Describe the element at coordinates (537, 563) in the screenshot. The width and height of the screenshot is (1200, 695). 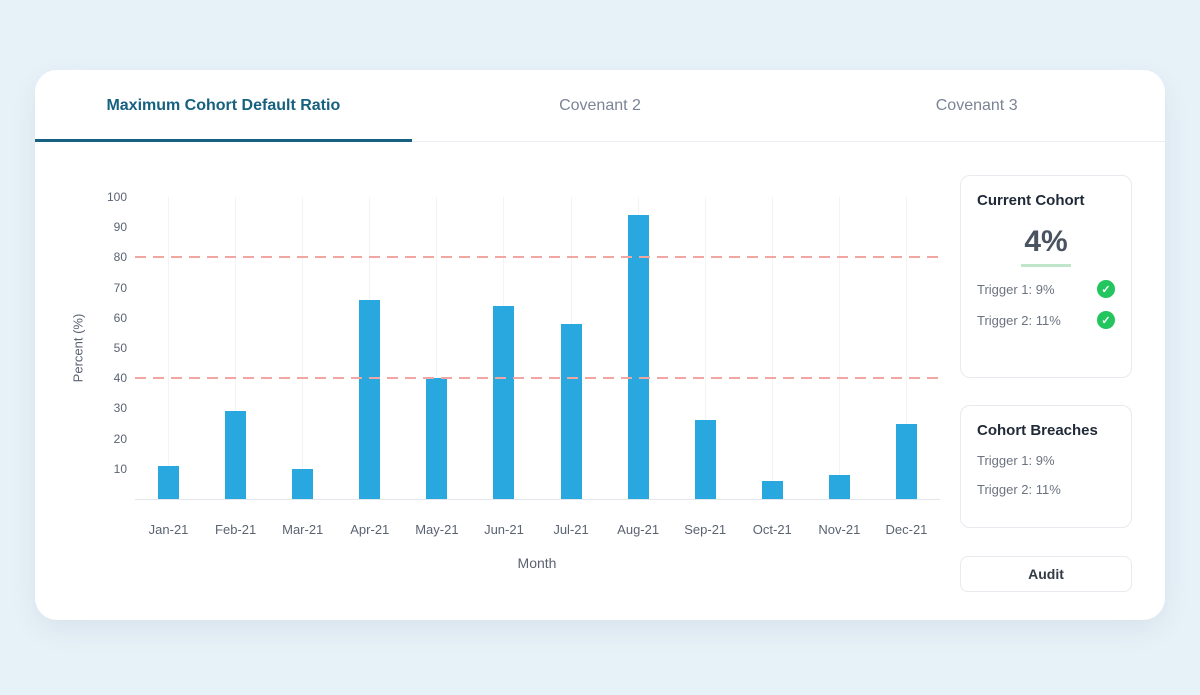
I see `x-axis-label: Month` at that location.